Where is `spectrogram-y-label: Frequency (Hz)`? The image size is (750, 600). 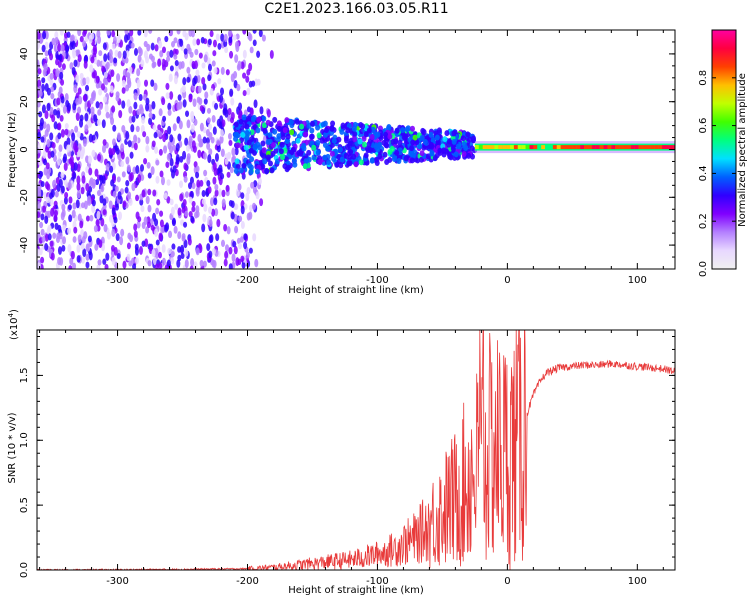 spectrogram-y-label: Frequency (Hz) is located at coordinates (12, 150).